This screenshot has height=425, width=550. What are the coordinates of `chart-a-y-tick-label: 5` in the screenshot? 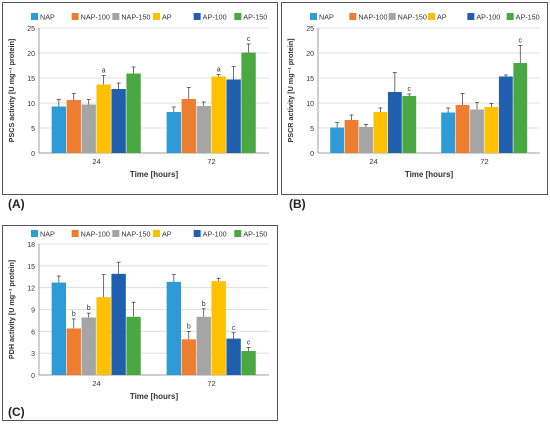 It's located at (33, 129).